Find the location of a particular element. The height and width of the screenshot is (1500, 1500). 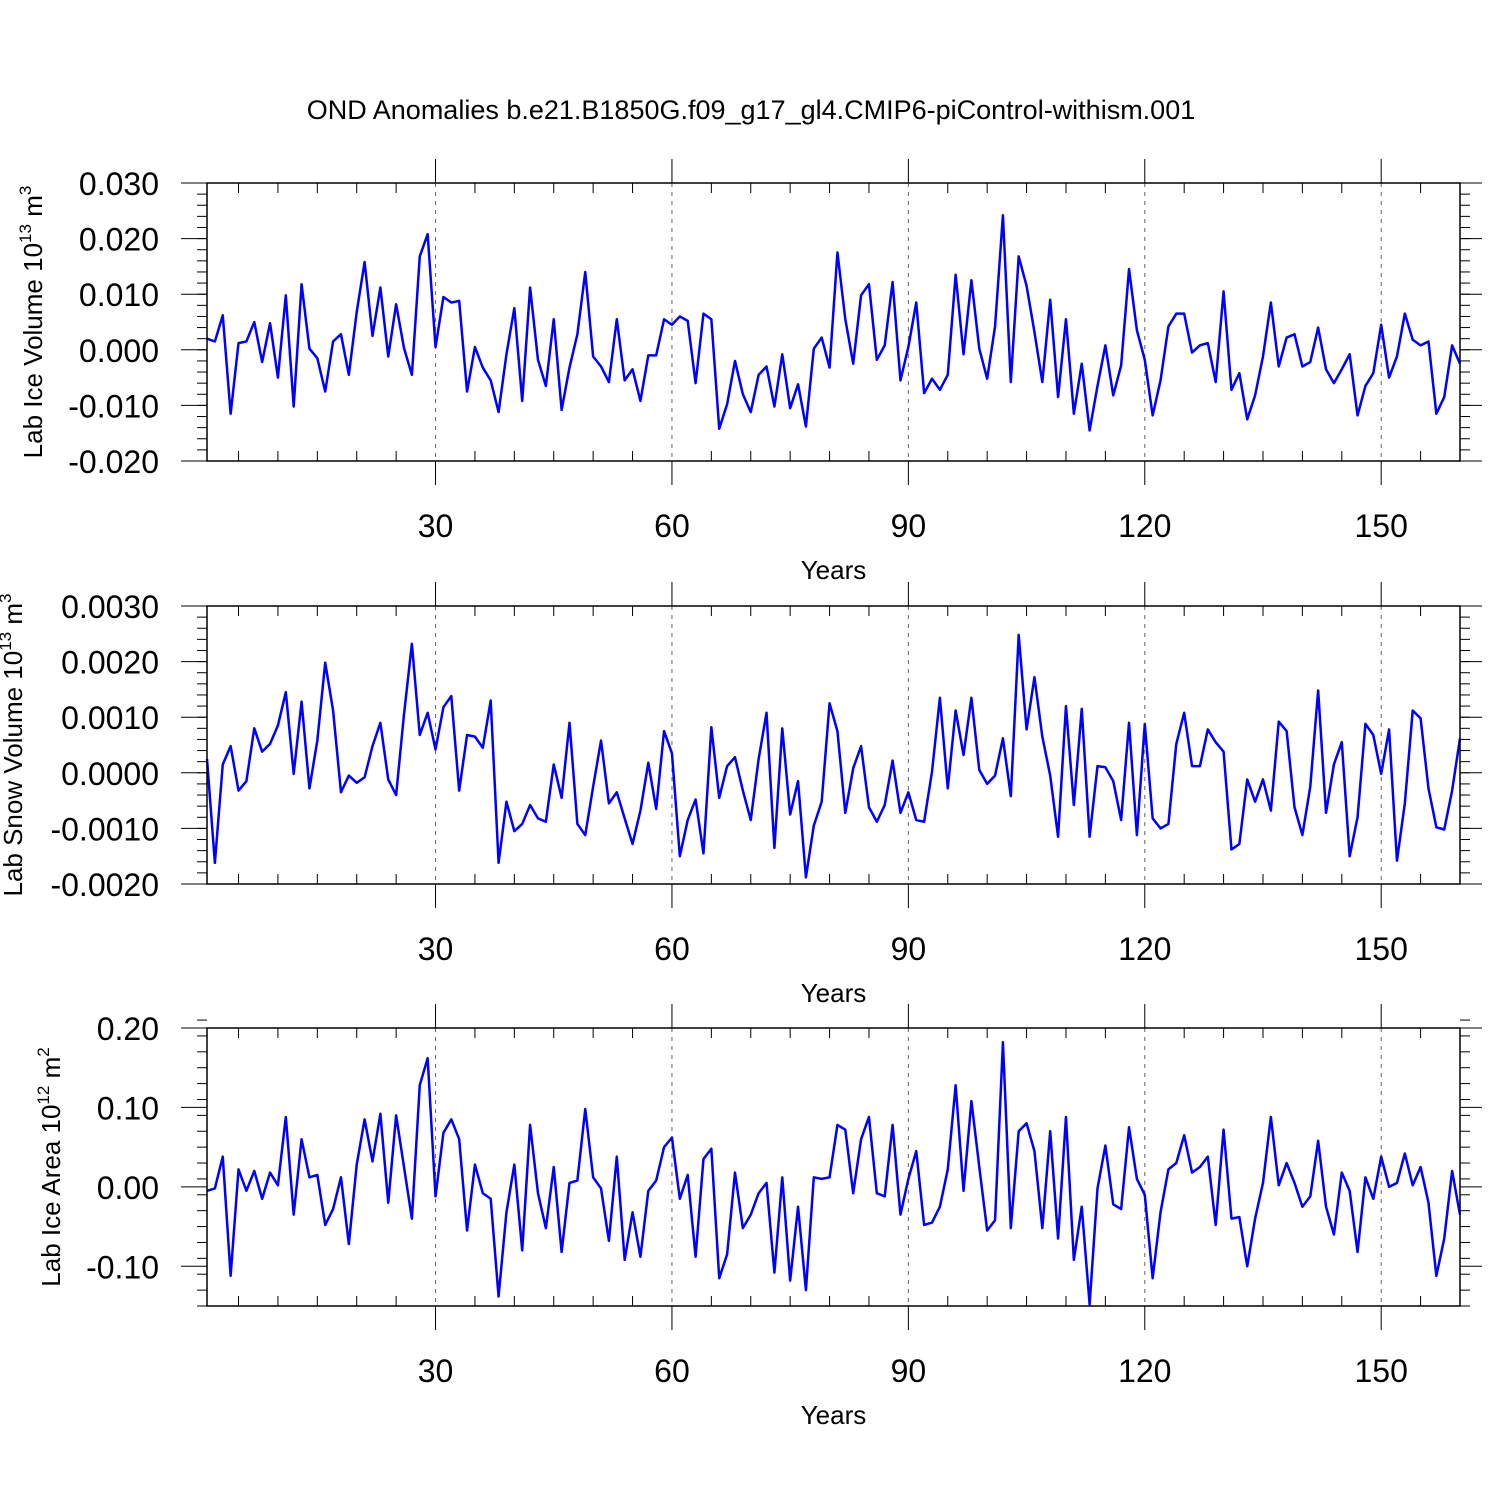

y-tick-label: 0.0010 is located at coordinates (110, 718).